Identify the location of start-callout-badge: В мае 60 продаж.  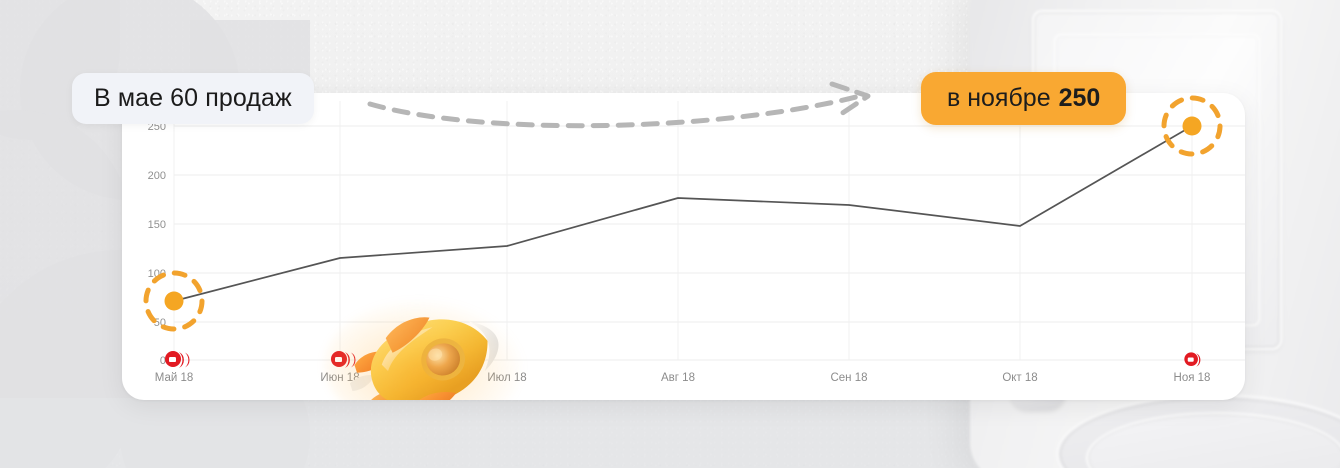
(193, 98).